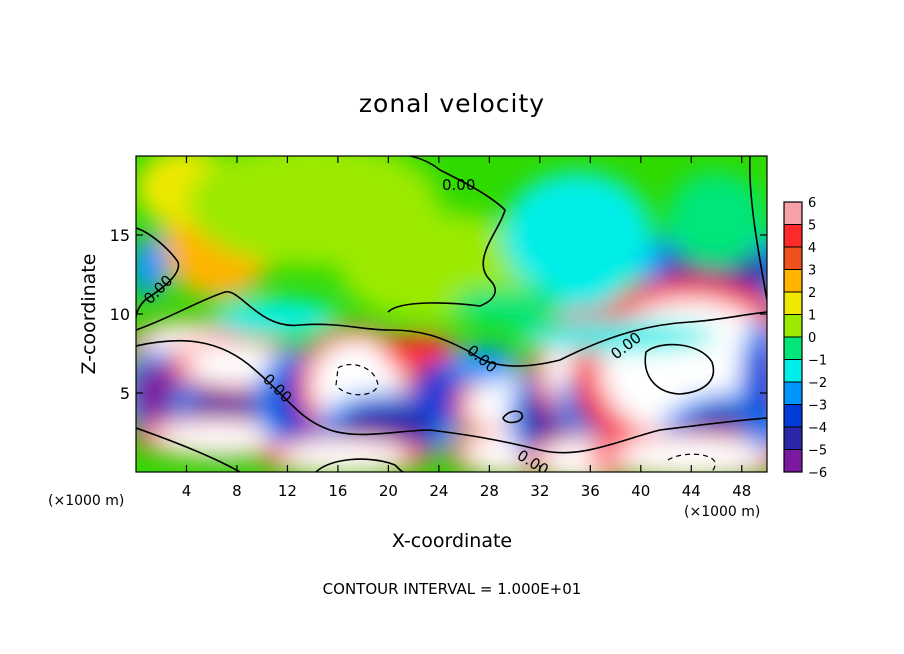 The width and height of the screenshot is (904, 654). What do you see at coordinates (452, 103) in the screenshot?
I see `chart-title: zonal velocity` at bounding box center [452, 103].